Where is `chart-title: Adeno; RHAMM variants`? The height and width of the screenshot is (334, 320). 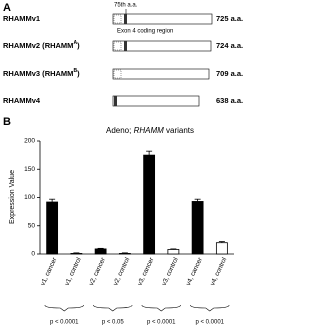 chart-title: Adeno; RHAMM variants is located at coordinates (150, 130).